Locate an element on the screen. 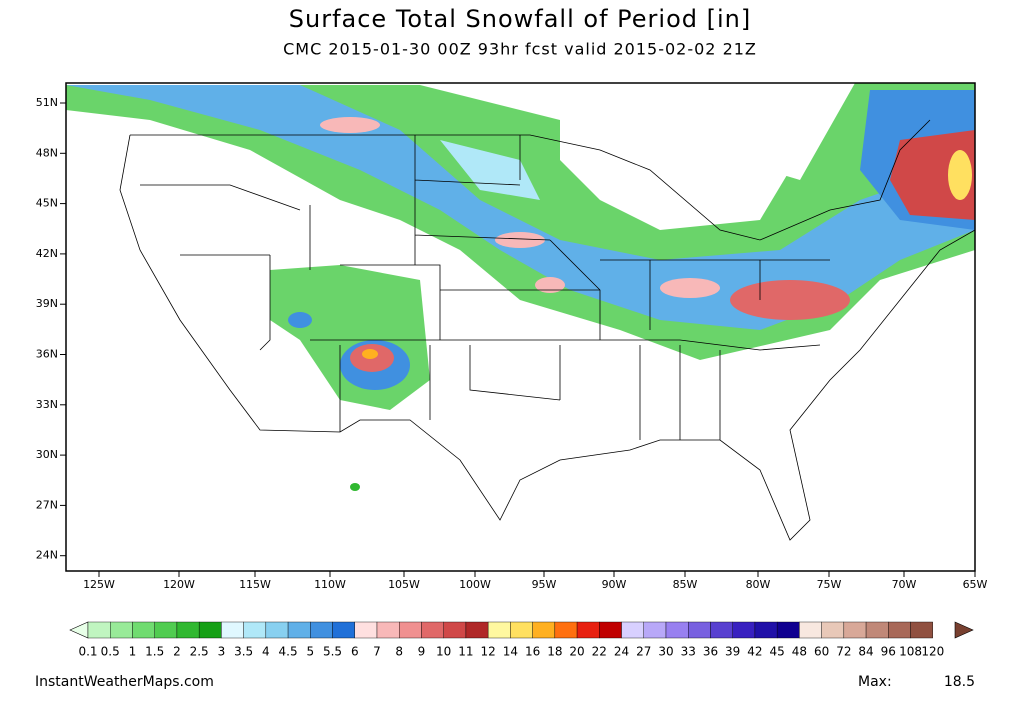 The width and height of the screenshot is (1031, 701). colorbar-label: 8 is located at coordinates (399, 652).